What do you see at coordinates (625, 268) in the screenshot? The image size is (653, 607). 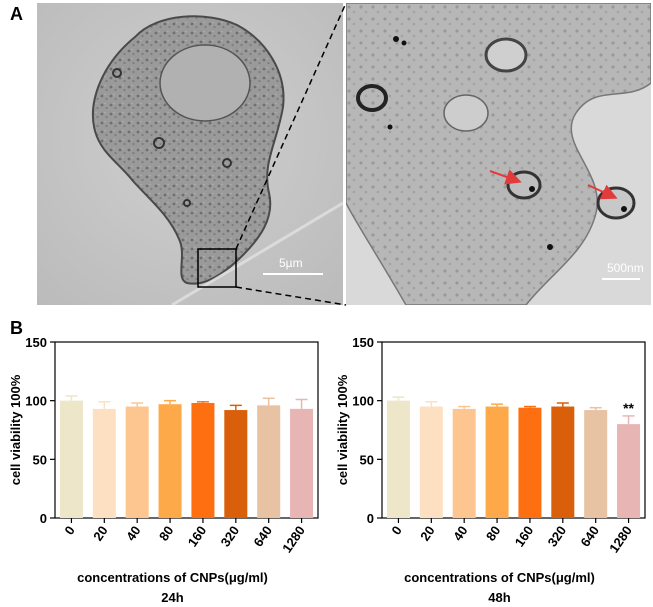 I see `scale-label-right: 500nm` at bounding box center [625, 268].